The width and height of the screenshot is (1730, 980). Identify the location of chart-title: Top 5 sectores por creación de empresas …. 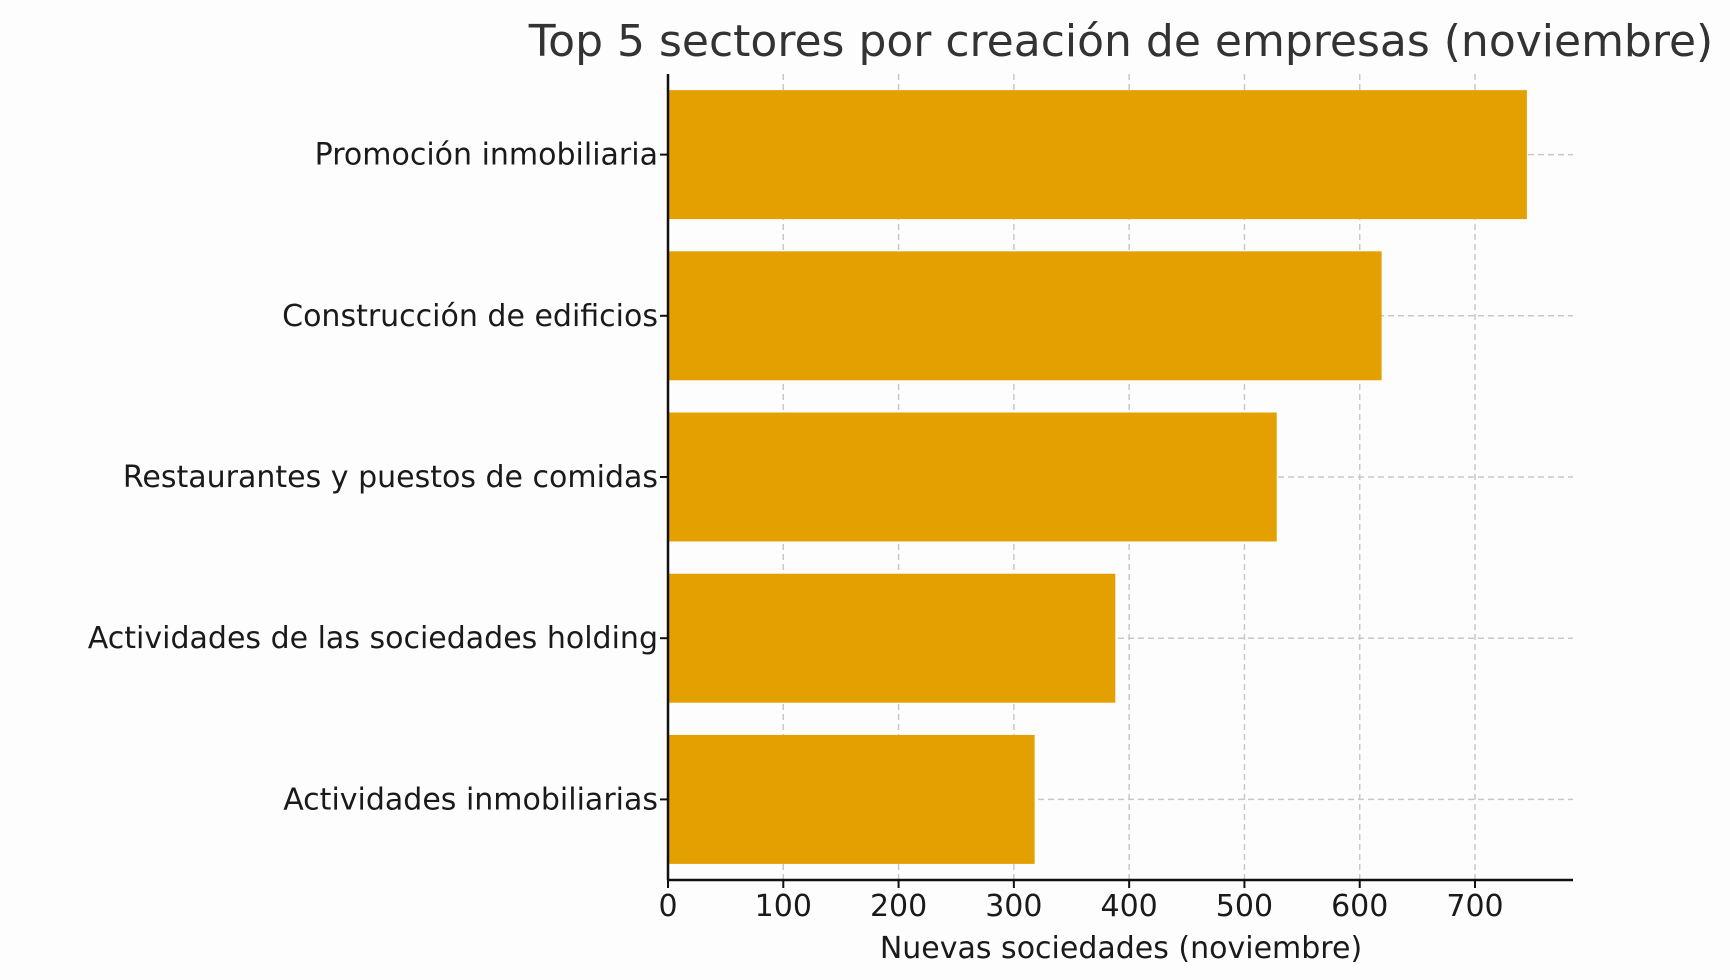
(1120, 41).